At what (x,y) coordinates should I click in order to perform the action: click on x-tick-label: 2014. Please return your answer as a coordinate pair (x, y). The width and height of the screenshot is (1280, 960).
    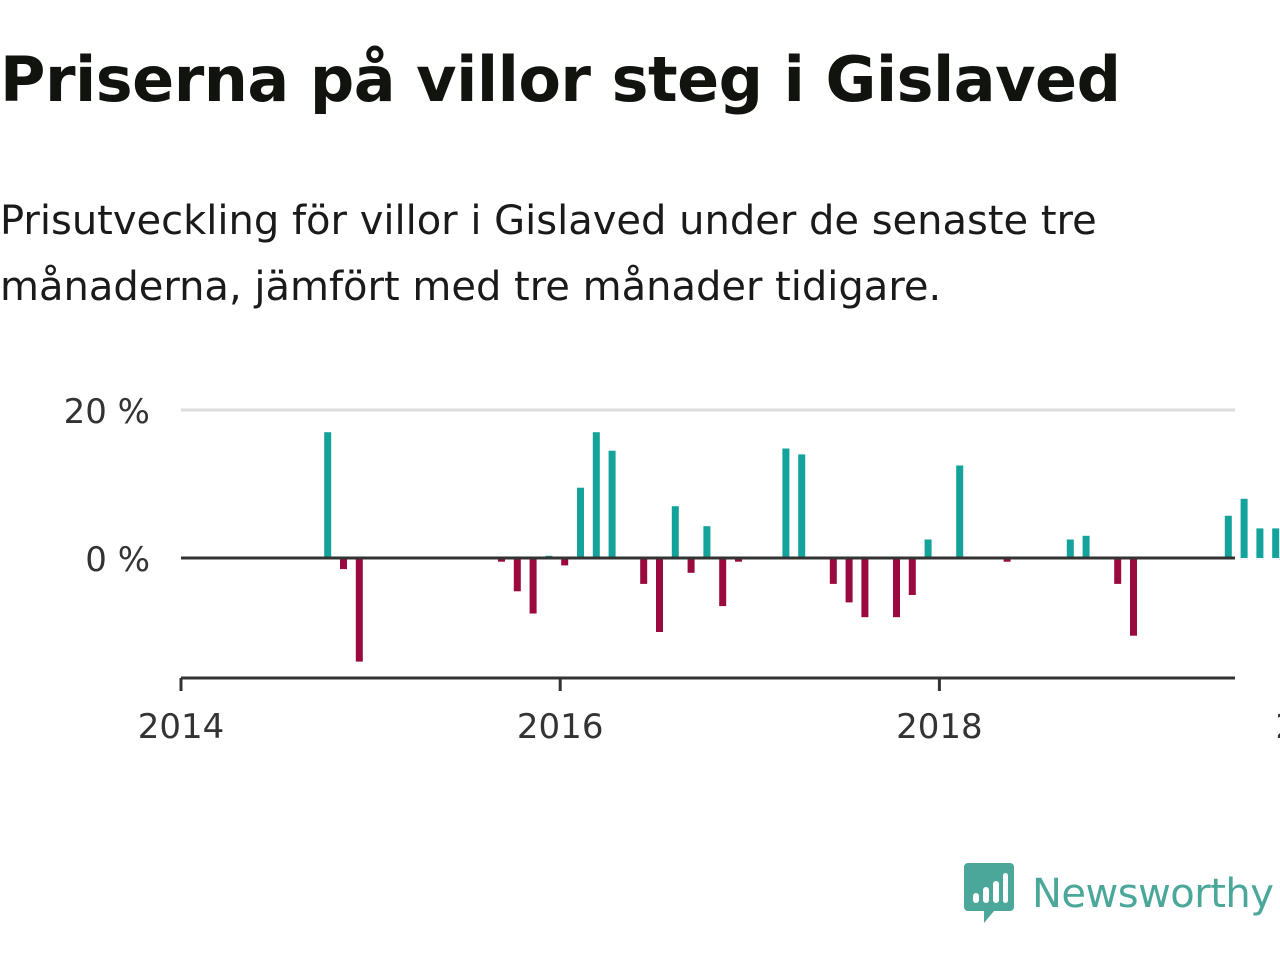
    Looking at the image, I should click on (181, 727).